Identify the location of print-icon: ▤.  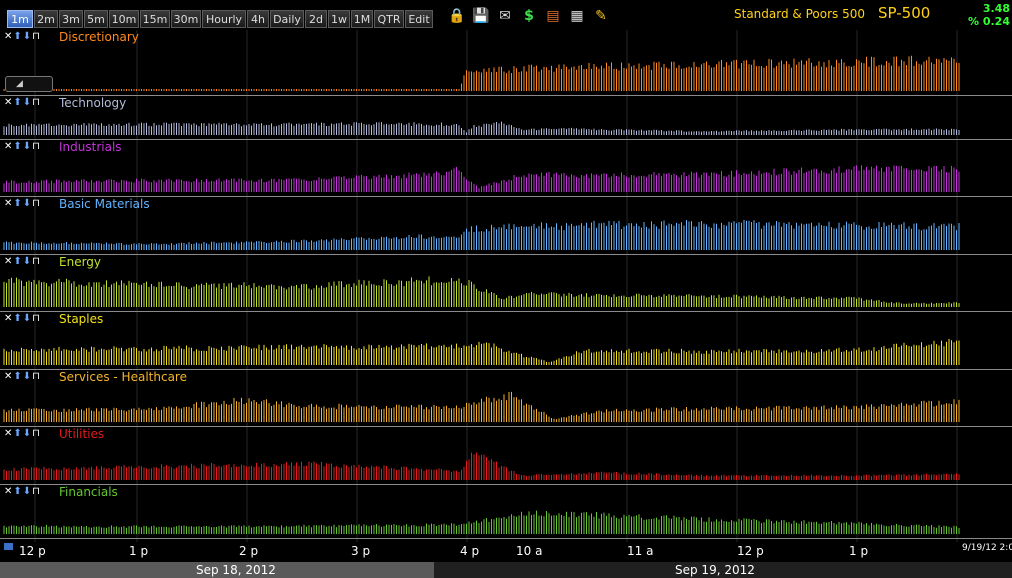
(553, 16).